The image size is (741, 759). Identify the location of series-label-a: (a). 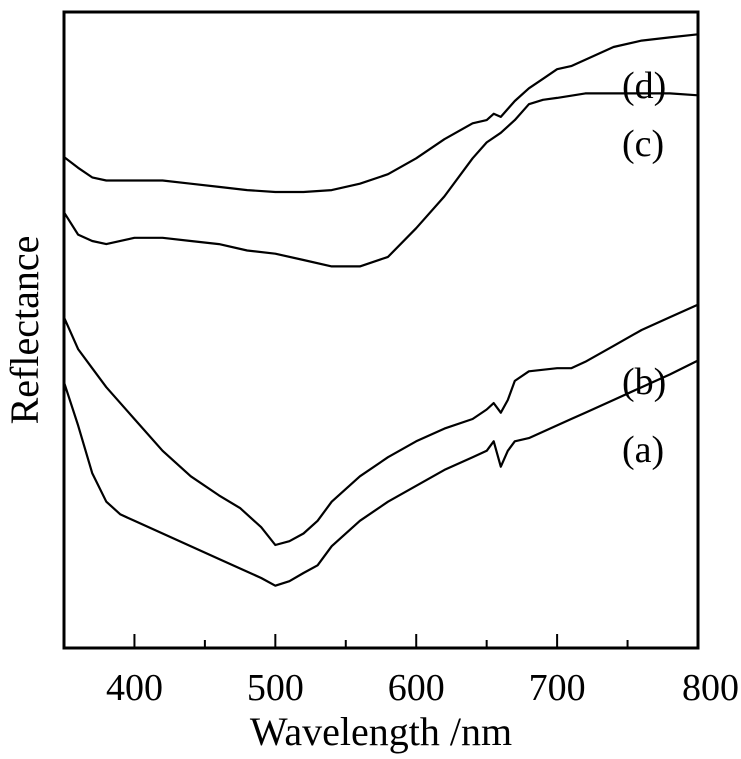
(643, 450).